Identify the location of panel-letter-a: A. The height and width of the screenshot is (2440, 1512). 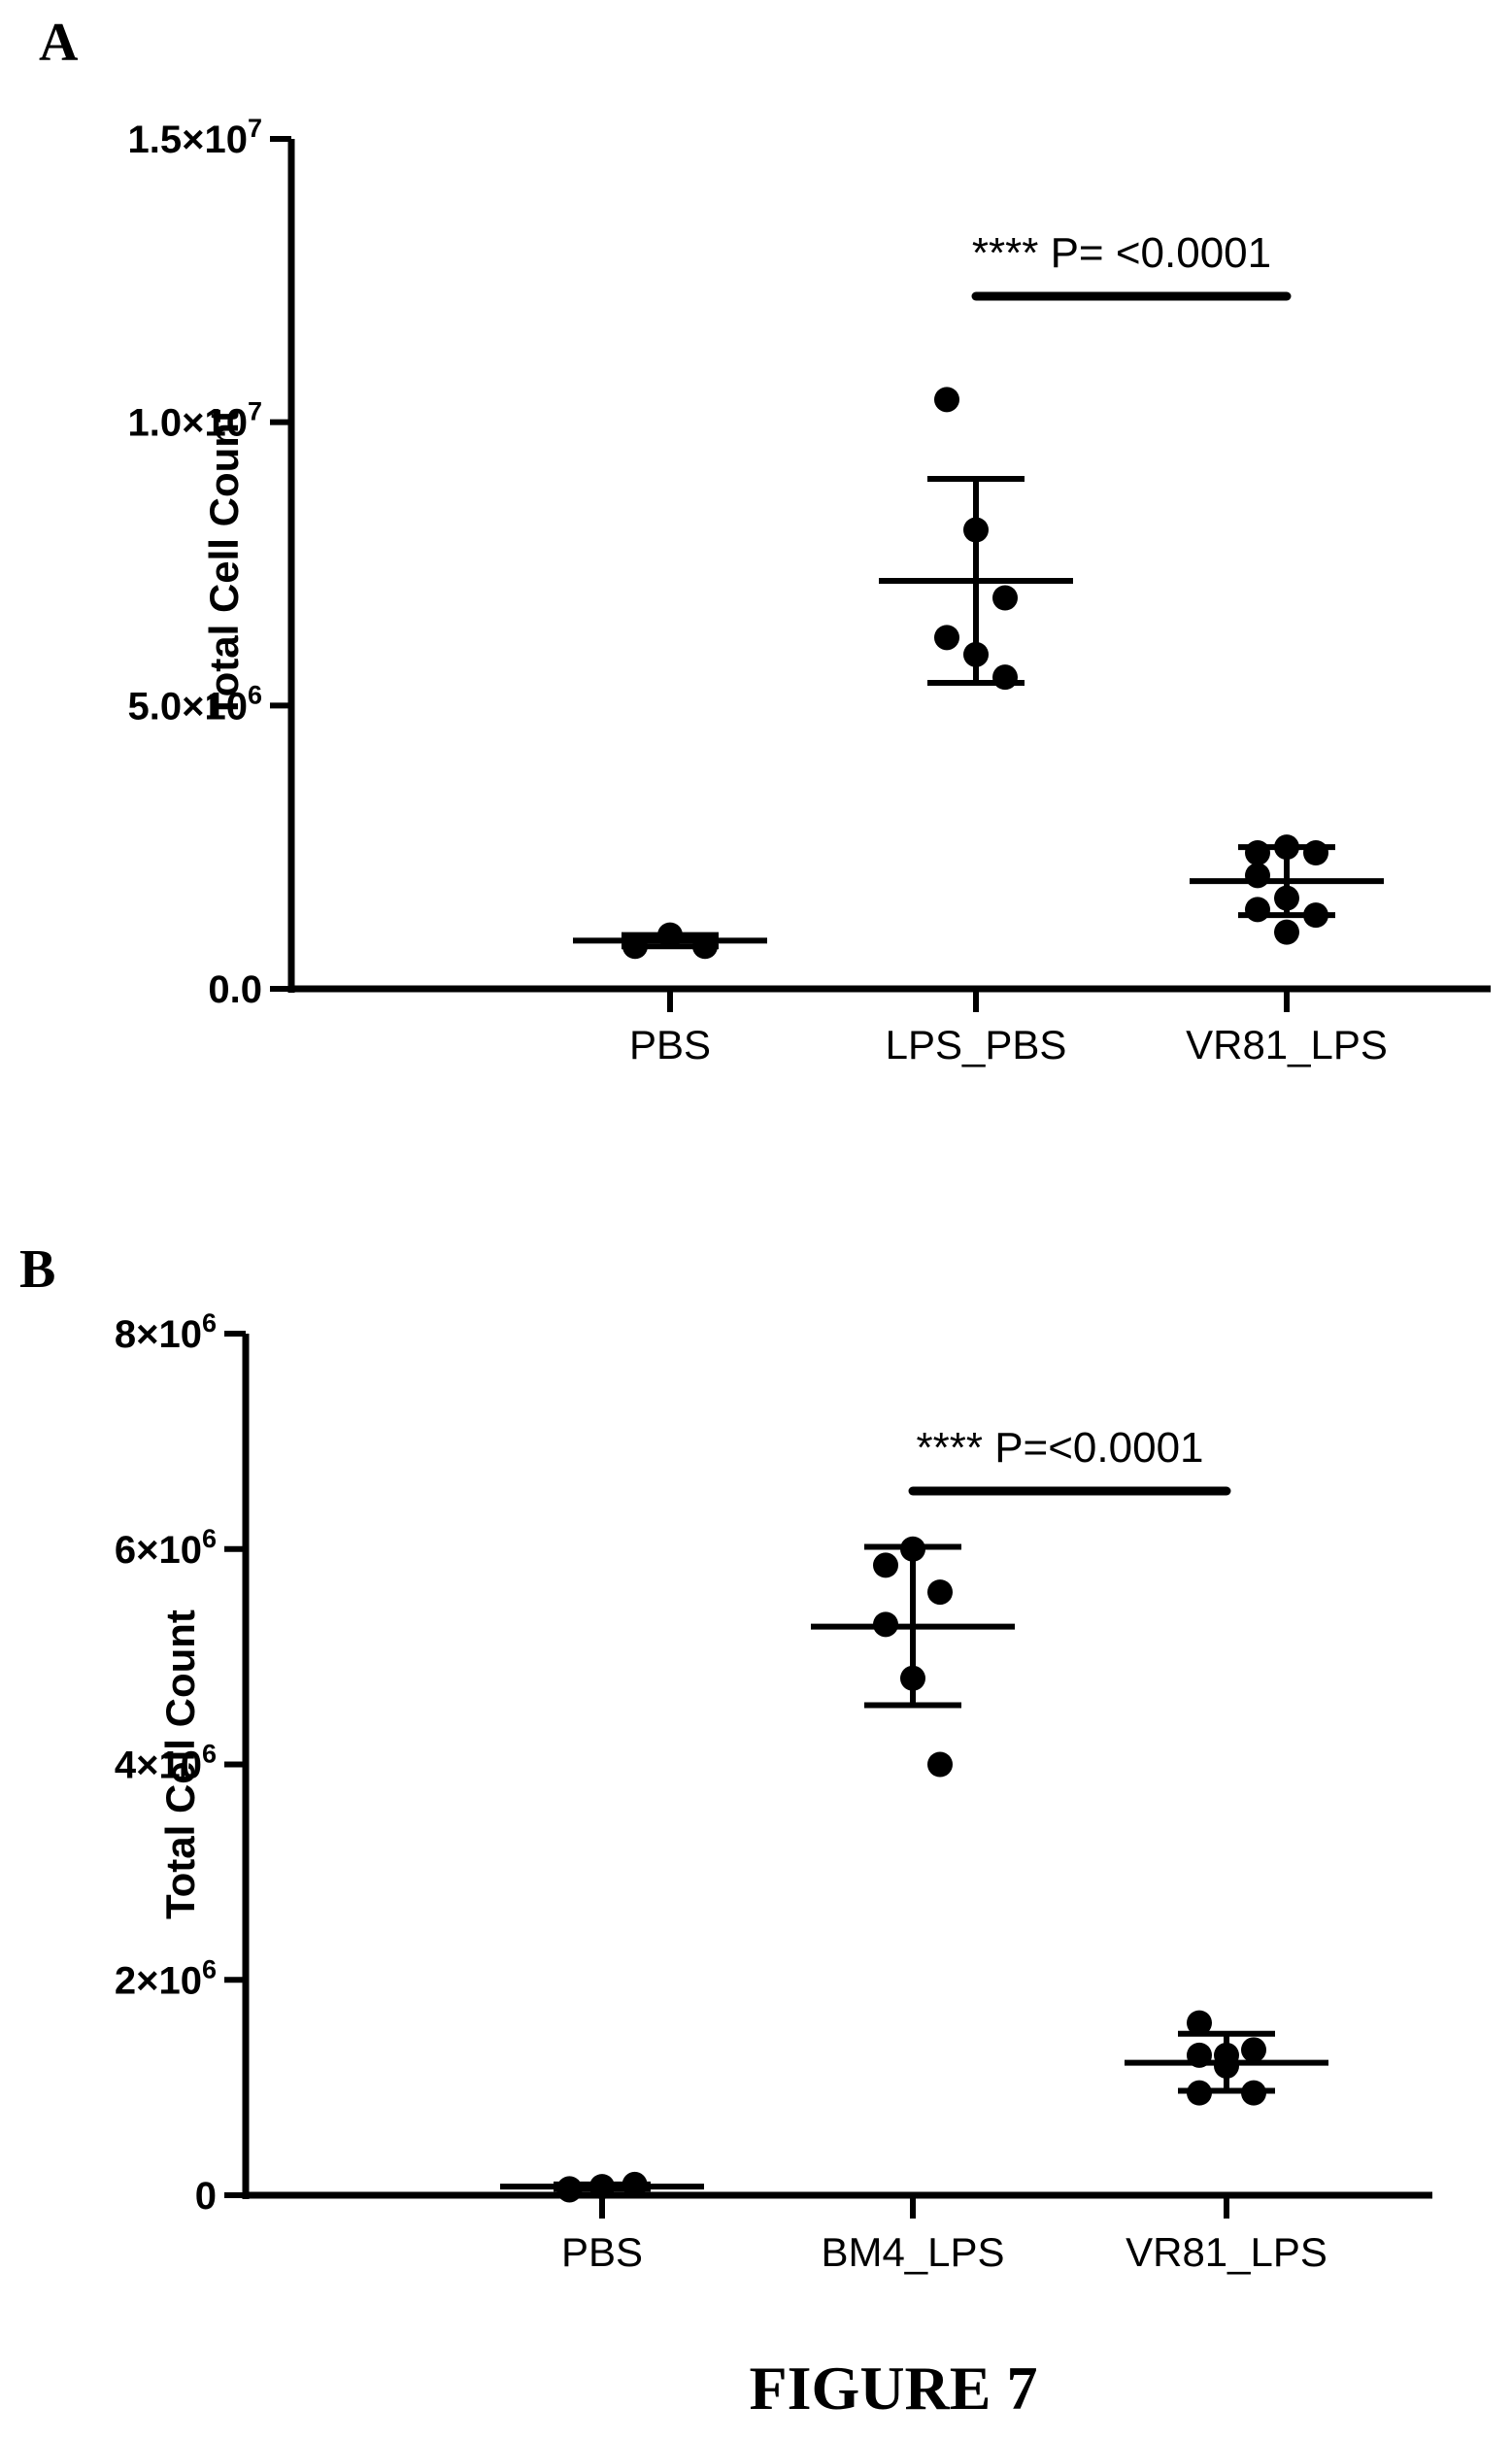
(59, 43).